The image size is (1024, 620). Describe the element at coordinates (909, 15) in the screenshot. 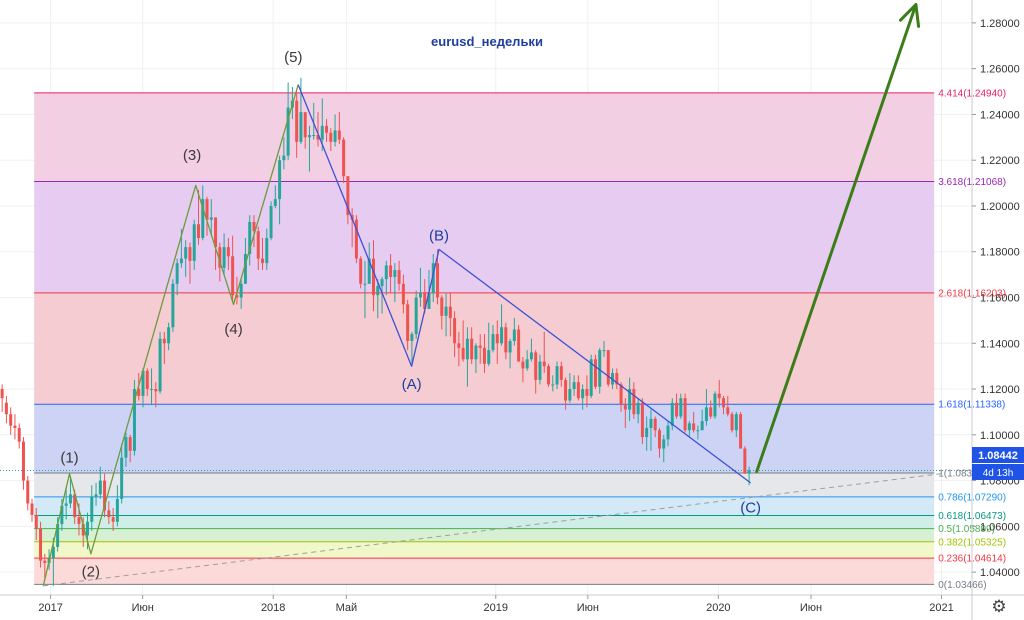

I see `forecast-arrow-head` at that location.